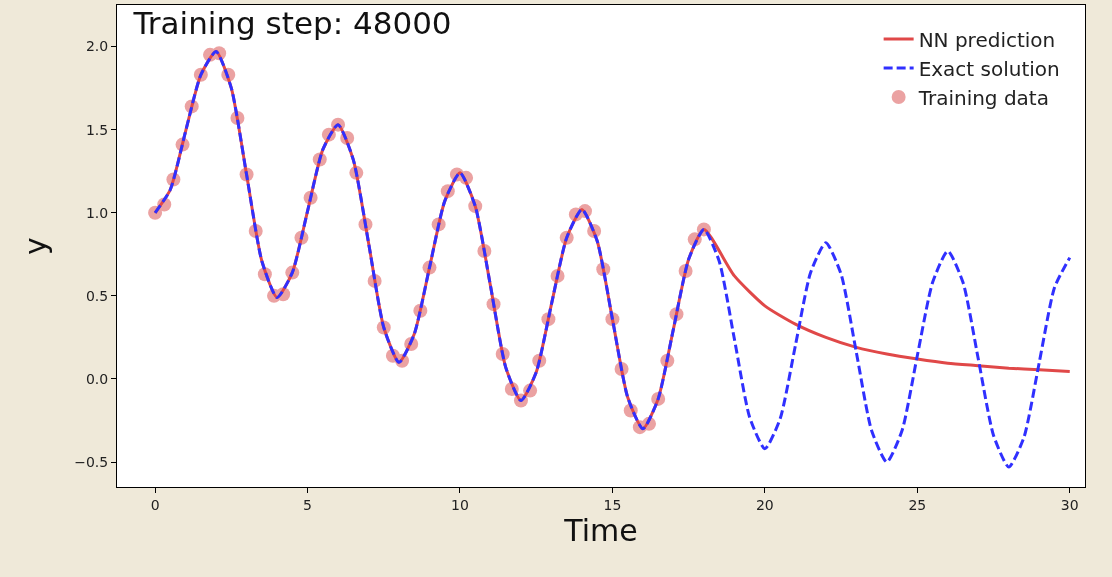 This screenshot has width=1112, height=577. I want to click on x-tick-label: 25, so click(917, 504).